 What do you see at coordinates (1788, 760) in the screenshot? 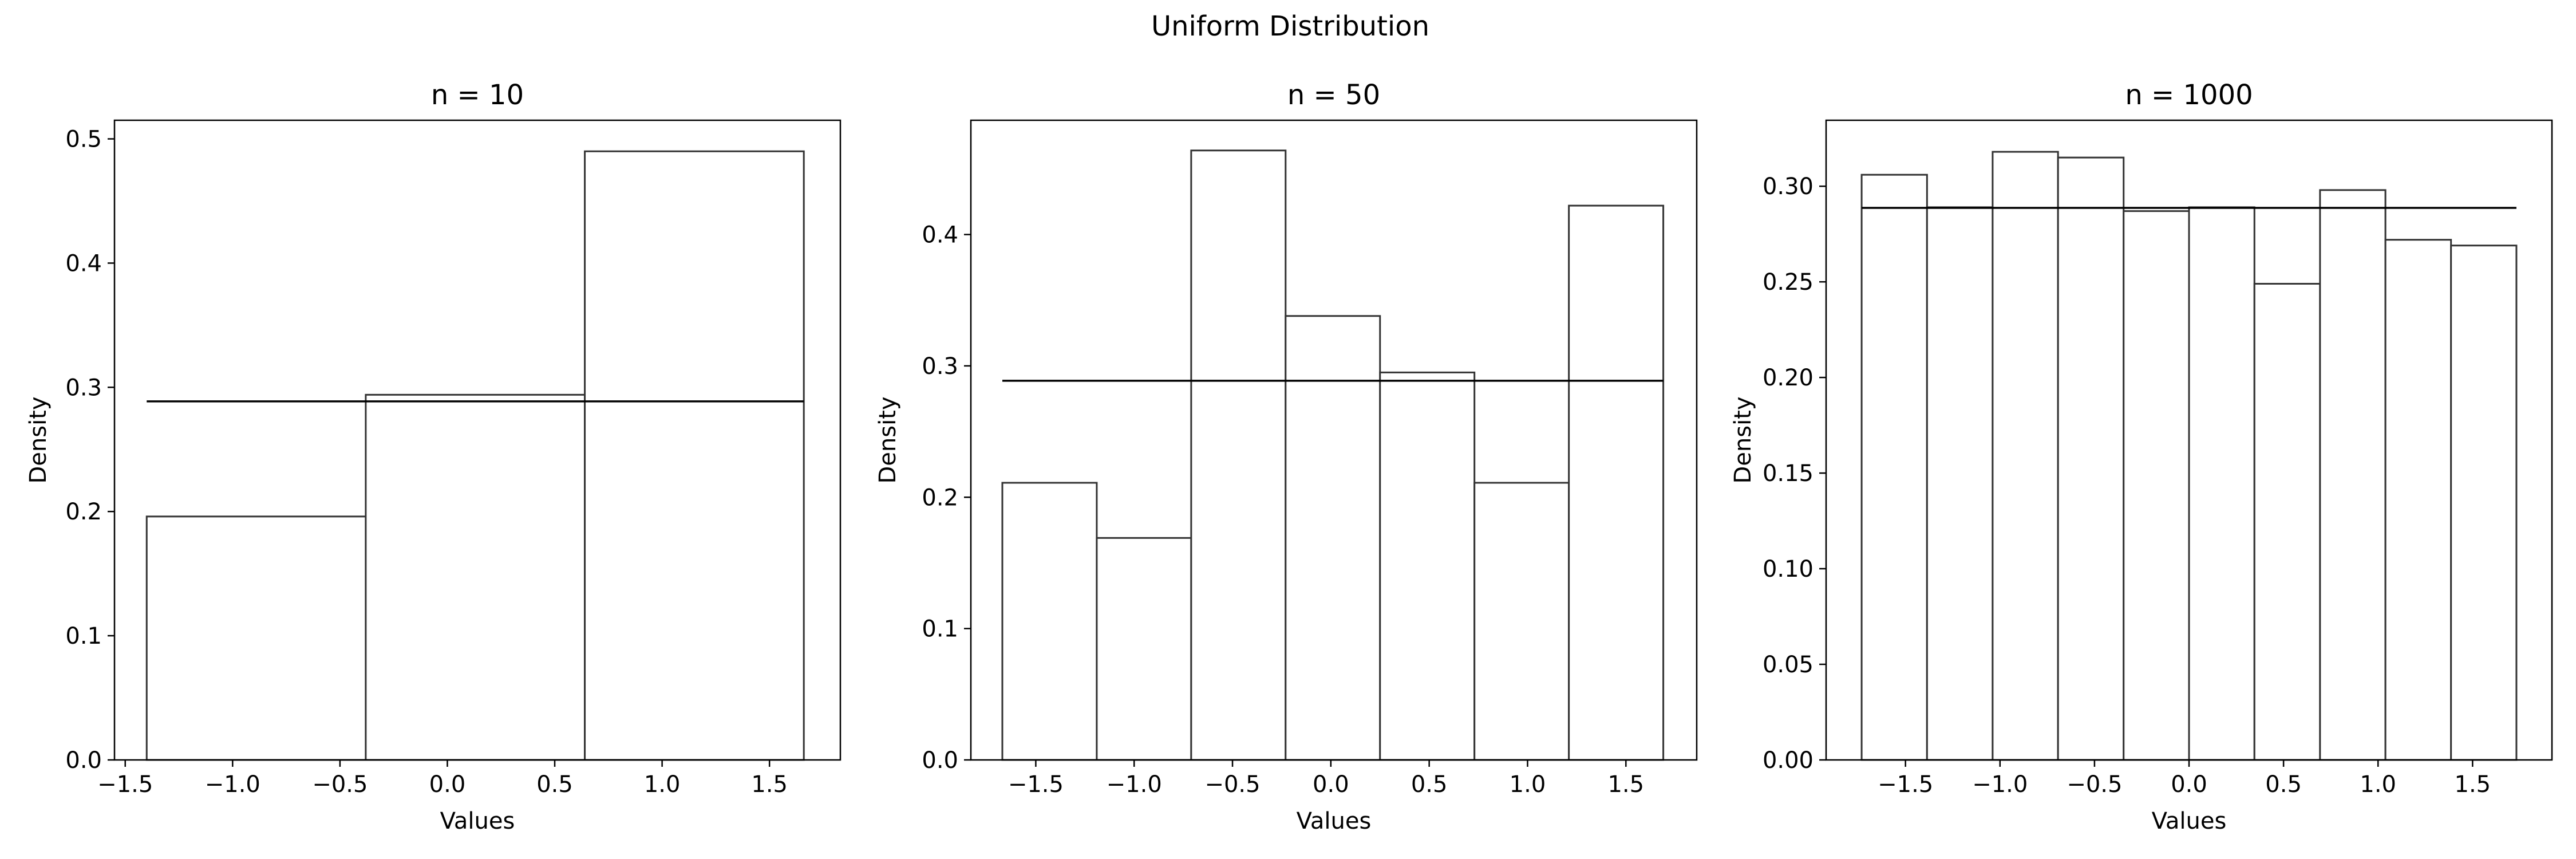
I see `y-tick-label: 0.00` at bounding box center [1788, 760].